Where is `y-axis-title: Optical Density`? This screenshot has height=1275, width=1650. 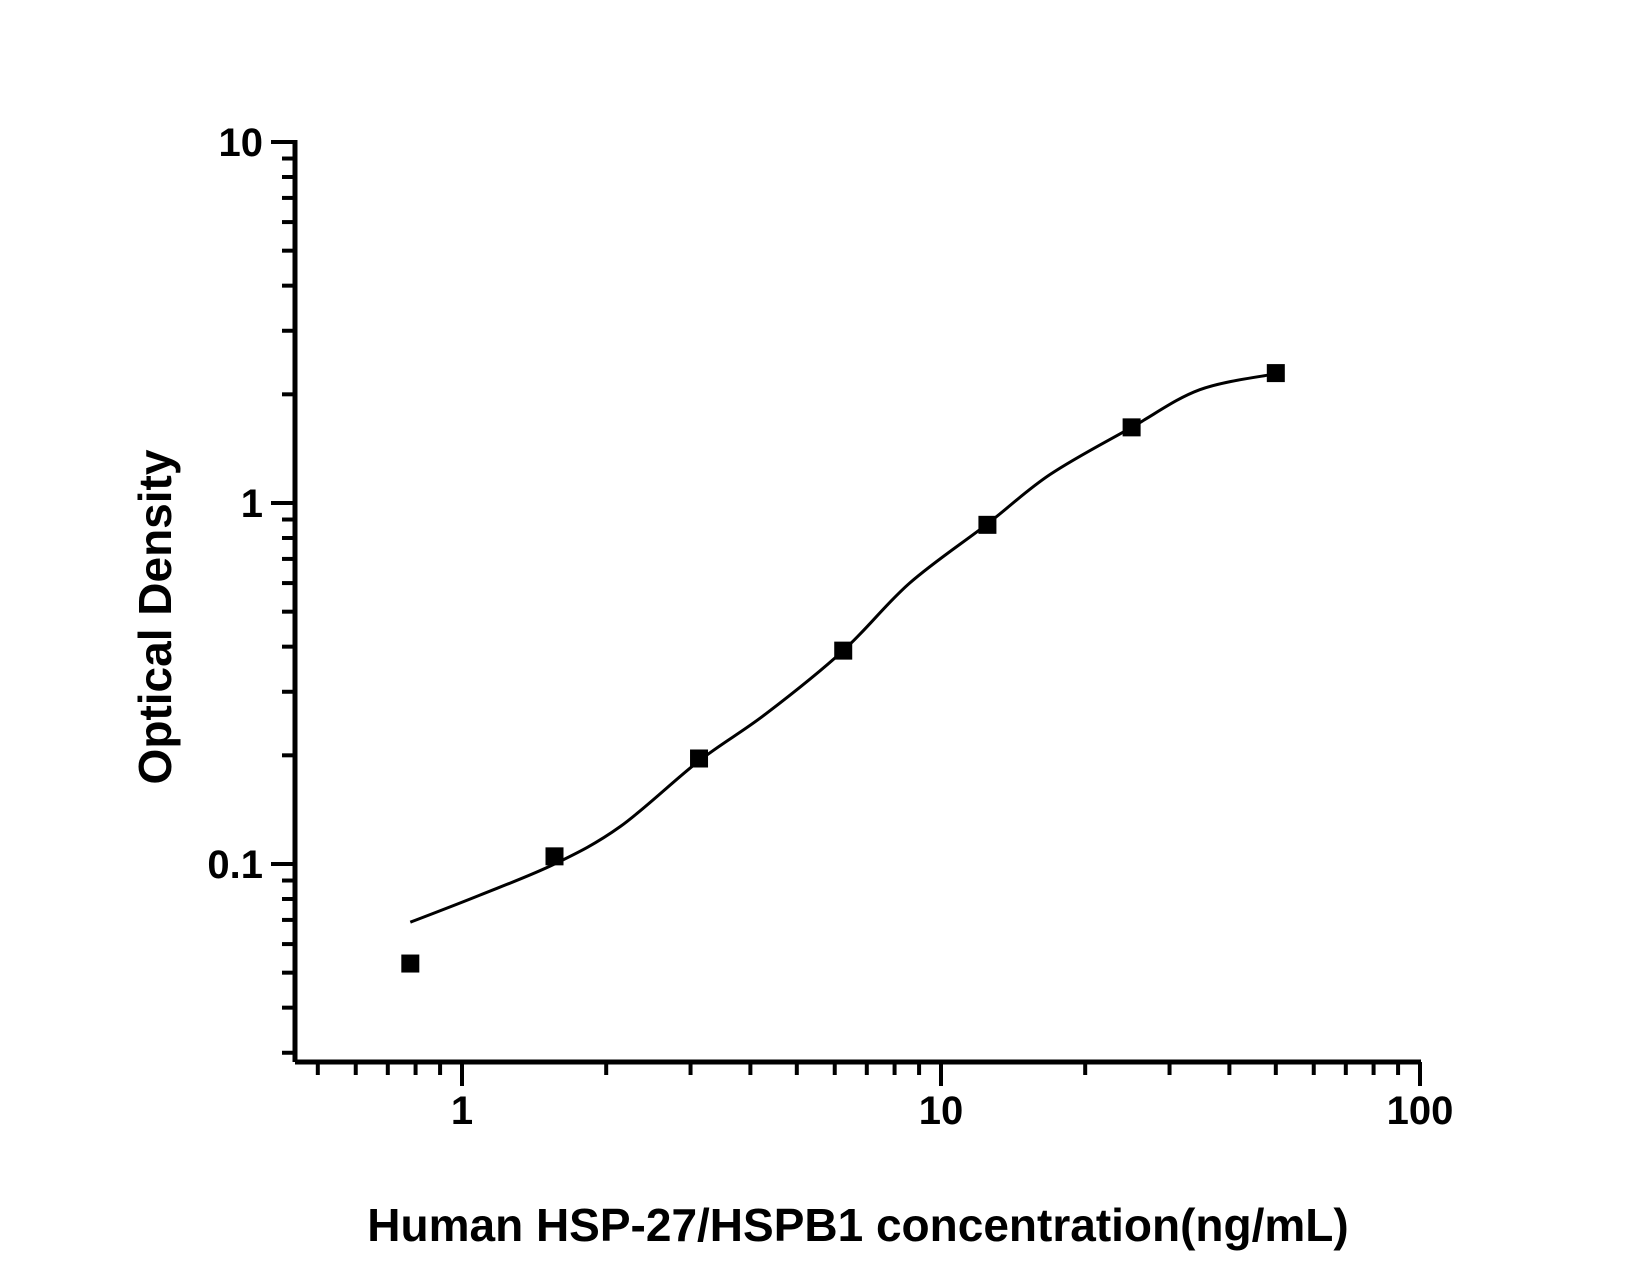 y-axis-title: Optical Density is located at coordinates (155, 617).